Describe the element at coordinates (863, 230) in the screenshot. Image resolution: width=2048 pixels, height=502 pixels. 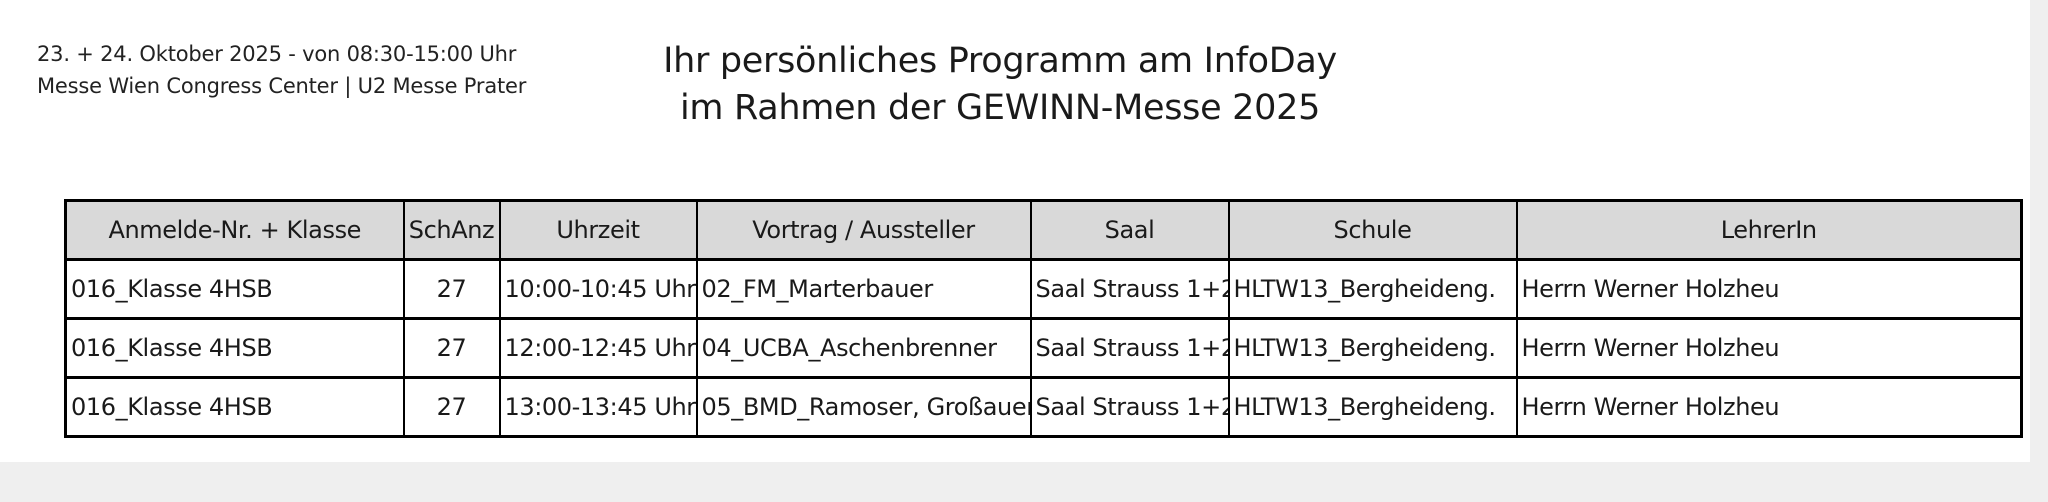
I see `header-talk-exhibitor: Vortrag / Aussteller` at that location.